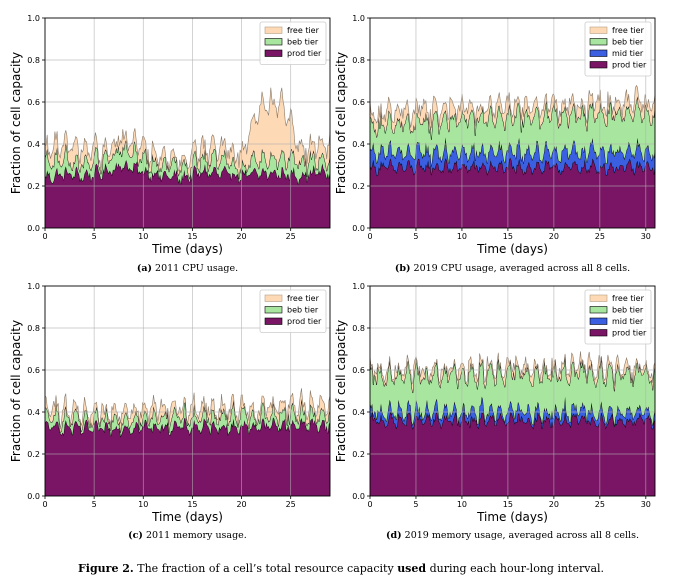 The image size is (682, 581). I want to click on area-prod-tier, so click(187, 456).